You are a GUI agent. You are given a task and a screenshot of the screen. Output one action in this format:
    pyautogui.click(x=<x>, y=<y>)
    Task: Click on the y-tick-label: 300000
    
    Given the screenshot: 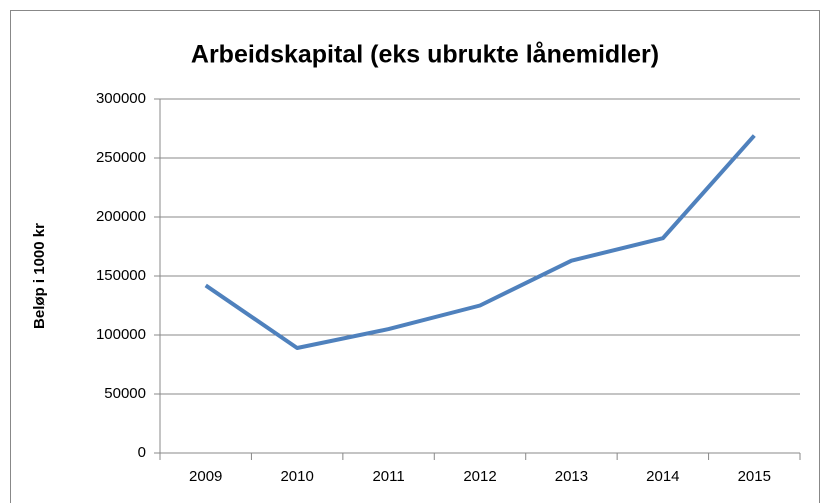 What is the action you would take?
    pyautogui.click(x=121, y=98)
    